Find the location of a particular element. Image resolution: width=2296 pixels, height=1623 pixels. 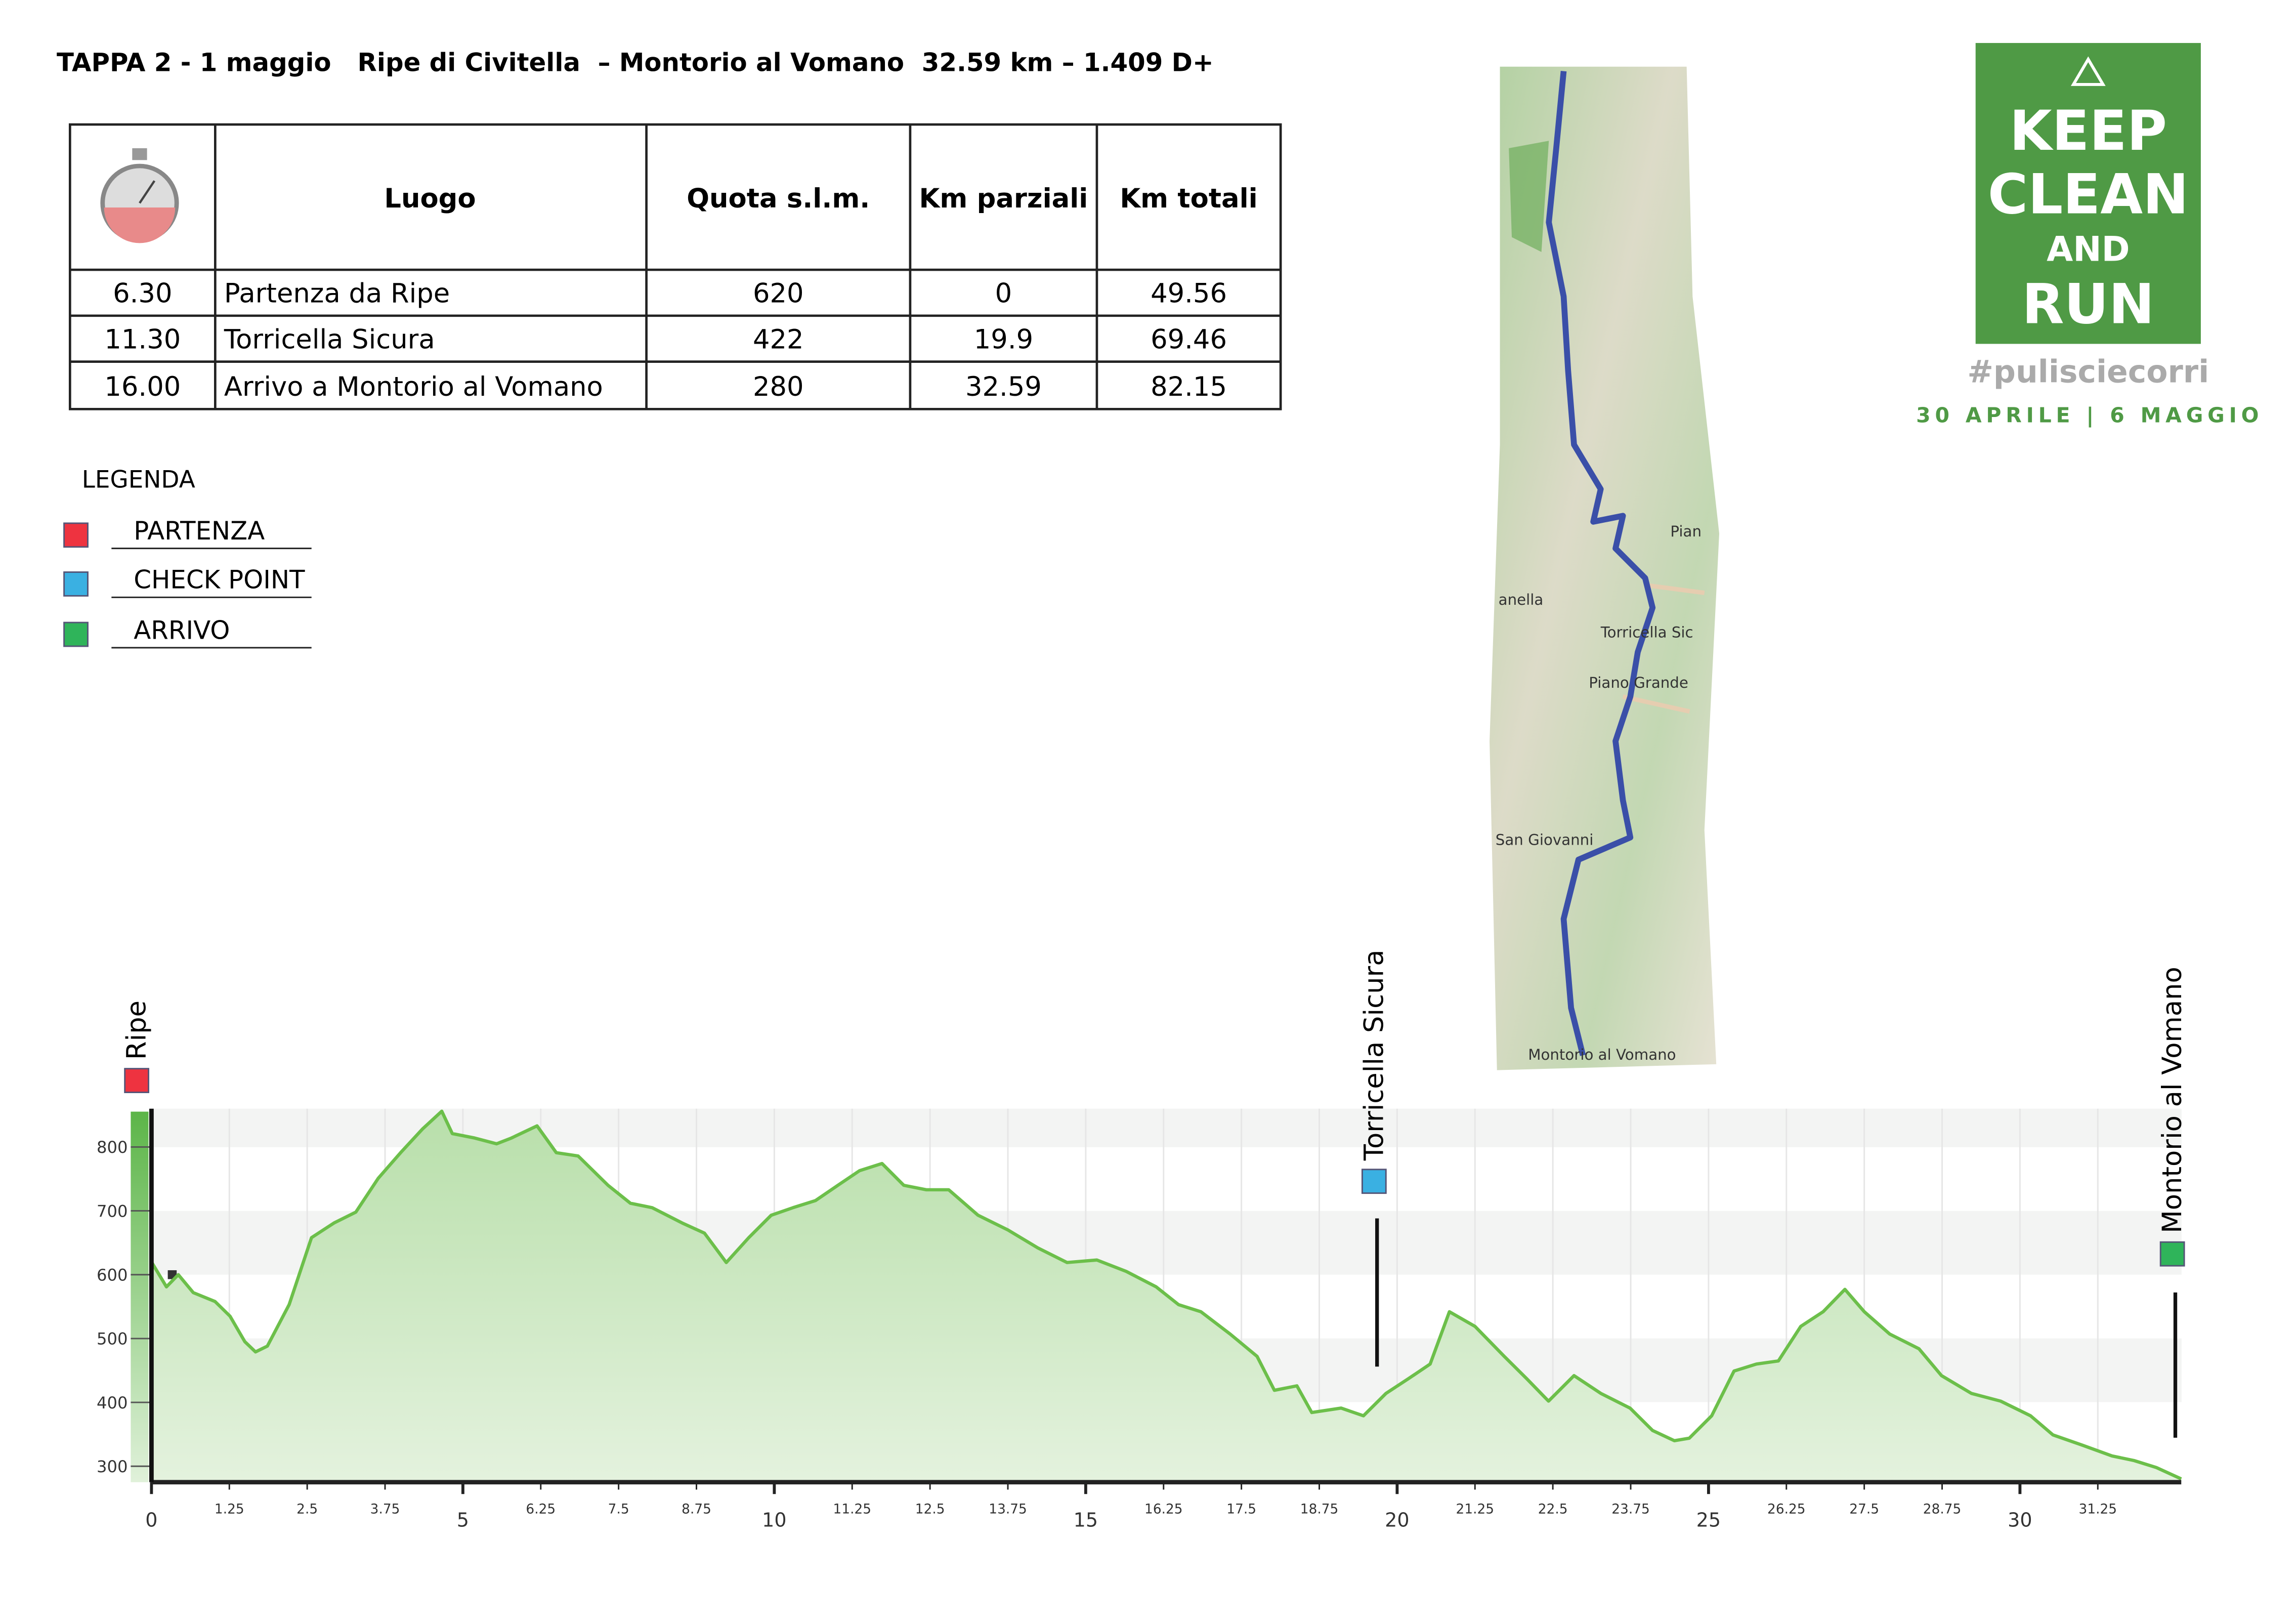

table-cell: 11.30 is located at coordinates (142, 339).